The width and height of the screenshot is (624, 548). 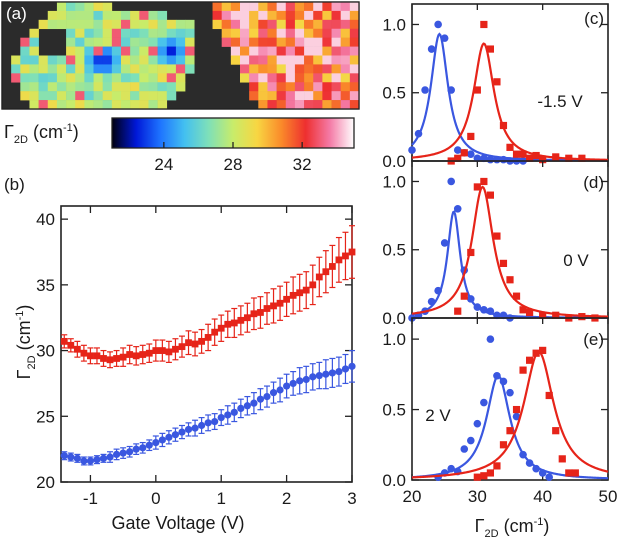 I want to click on panel-d-annotation: 0 V, so click(x=576, y=260).